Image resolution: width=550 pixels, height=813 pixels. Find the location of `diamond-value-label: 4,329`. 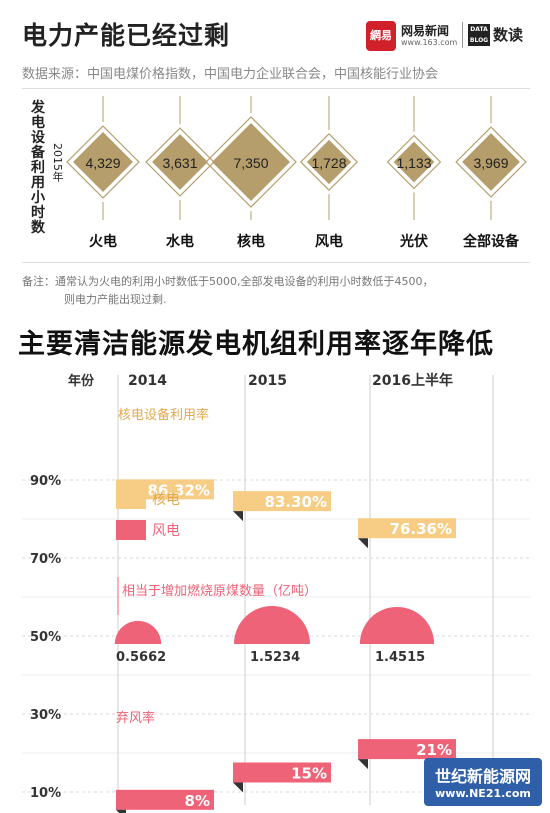

diamond-value-label: 4,329 is located at coordinates (102, 163).